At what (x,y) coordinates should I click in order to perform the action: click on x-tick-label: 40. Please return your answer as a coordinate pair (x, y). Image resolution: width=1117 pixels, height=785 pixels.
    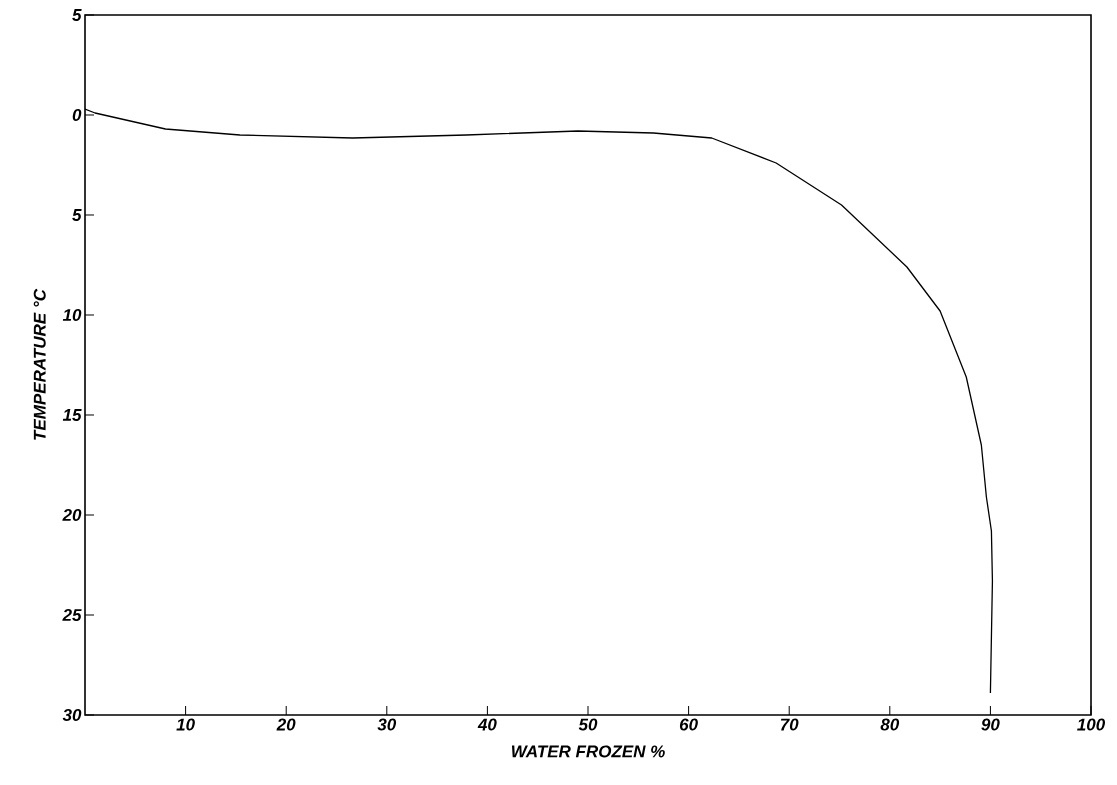
    Looking at the image, I should click on (487, 724).